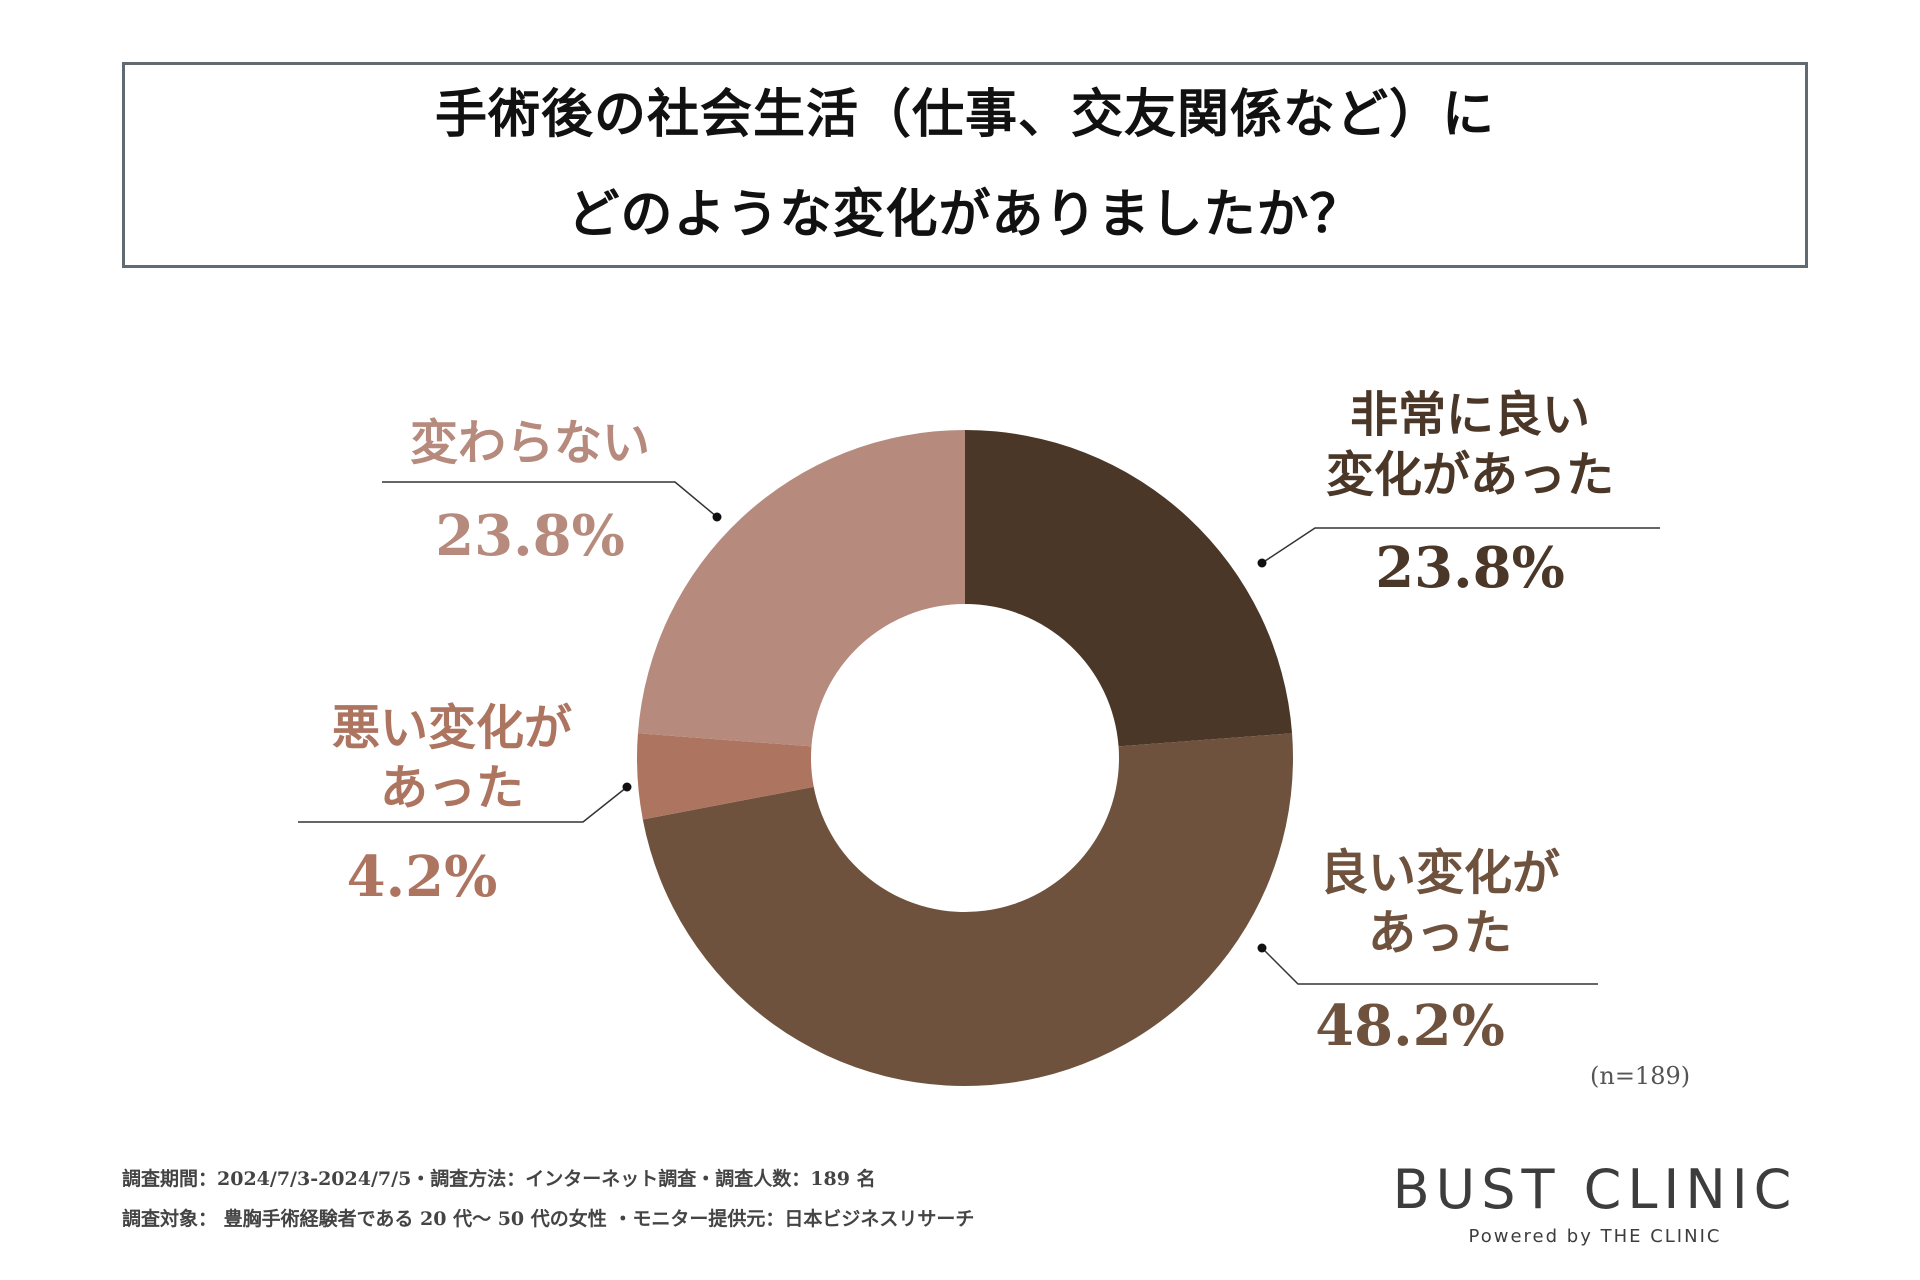 Image resolution: width=1920 pixels, height=1280 pixels. I want to click on label-good: 良い変化が あった 48.2%, so click(1440, 951).